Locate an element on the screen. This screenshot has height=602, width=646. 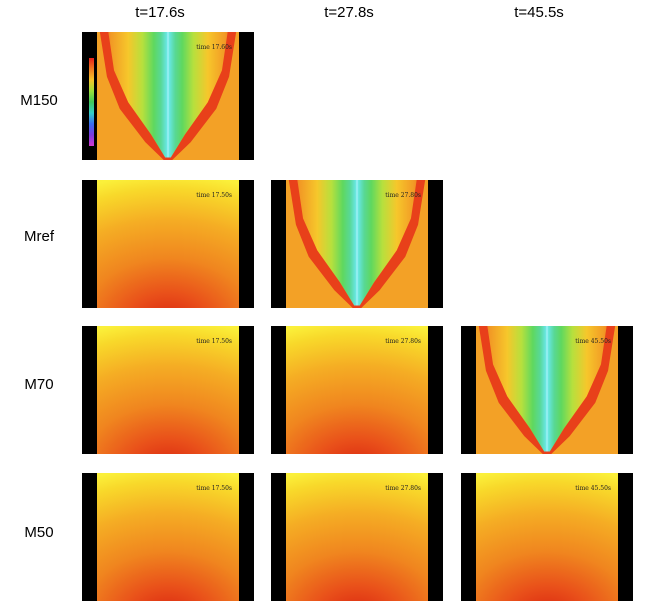
row-label-m50: M50 is located at coordinates (39, 532).